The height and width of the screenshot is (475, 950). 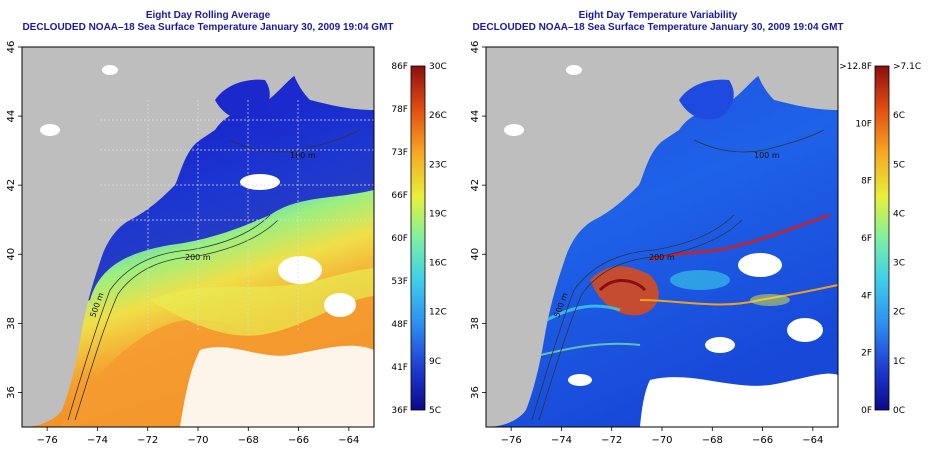 I want to click on right-colorbar-ramp, so click(x=882, y=238).